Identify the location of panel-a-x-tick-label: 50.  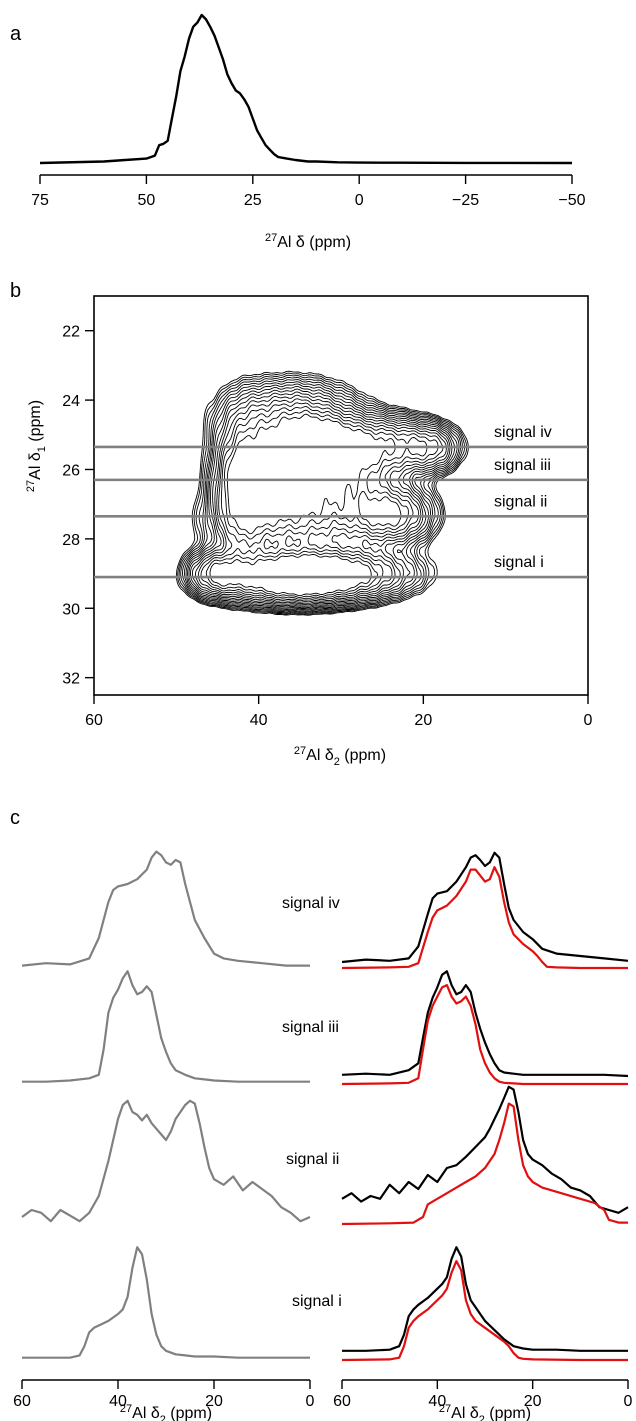
(147, 200).